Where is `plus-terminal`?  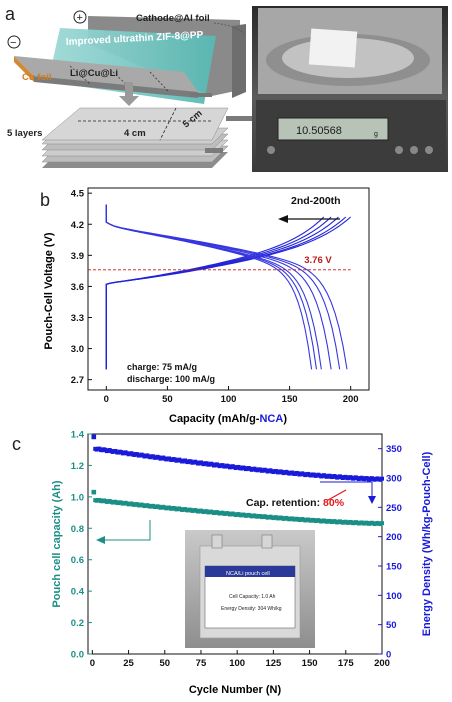 plus-terminal is located at coordinates (80, 17).